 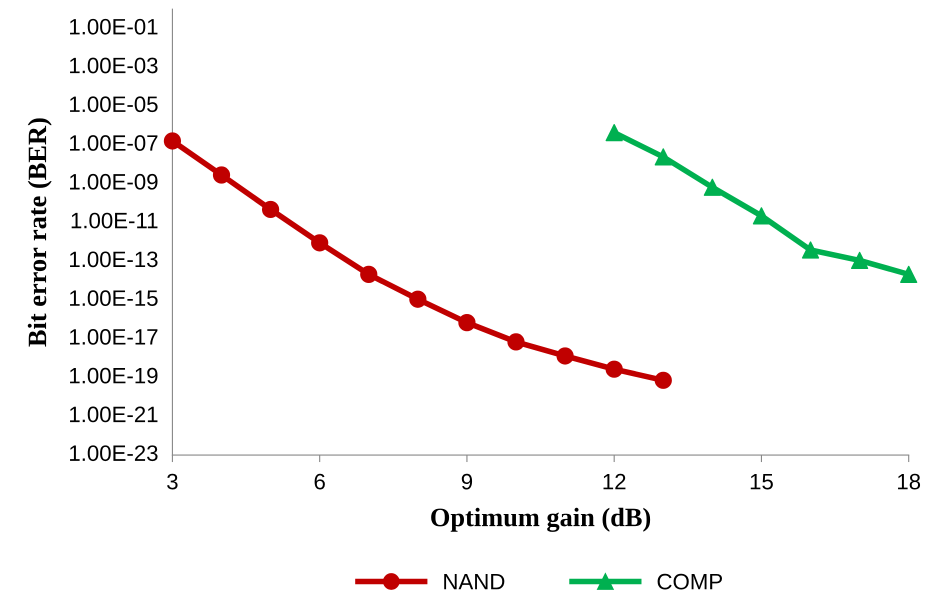 I want to click on y-axis-title: Bit error rate (BER), so click(x=40, y=232).